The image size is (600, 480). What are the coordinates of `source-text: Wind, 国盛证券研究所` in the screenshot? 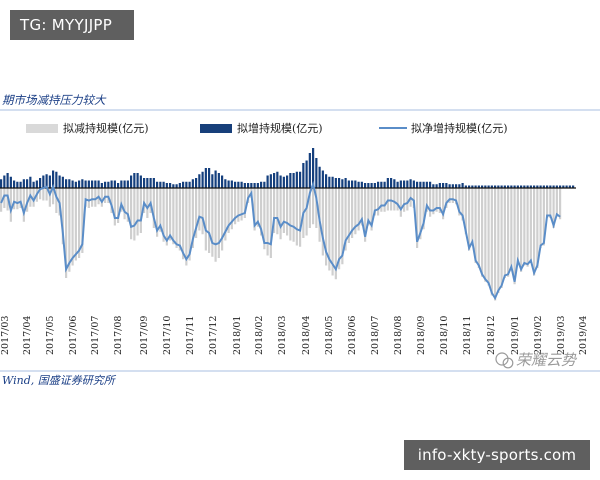 It's located at (59, 380).